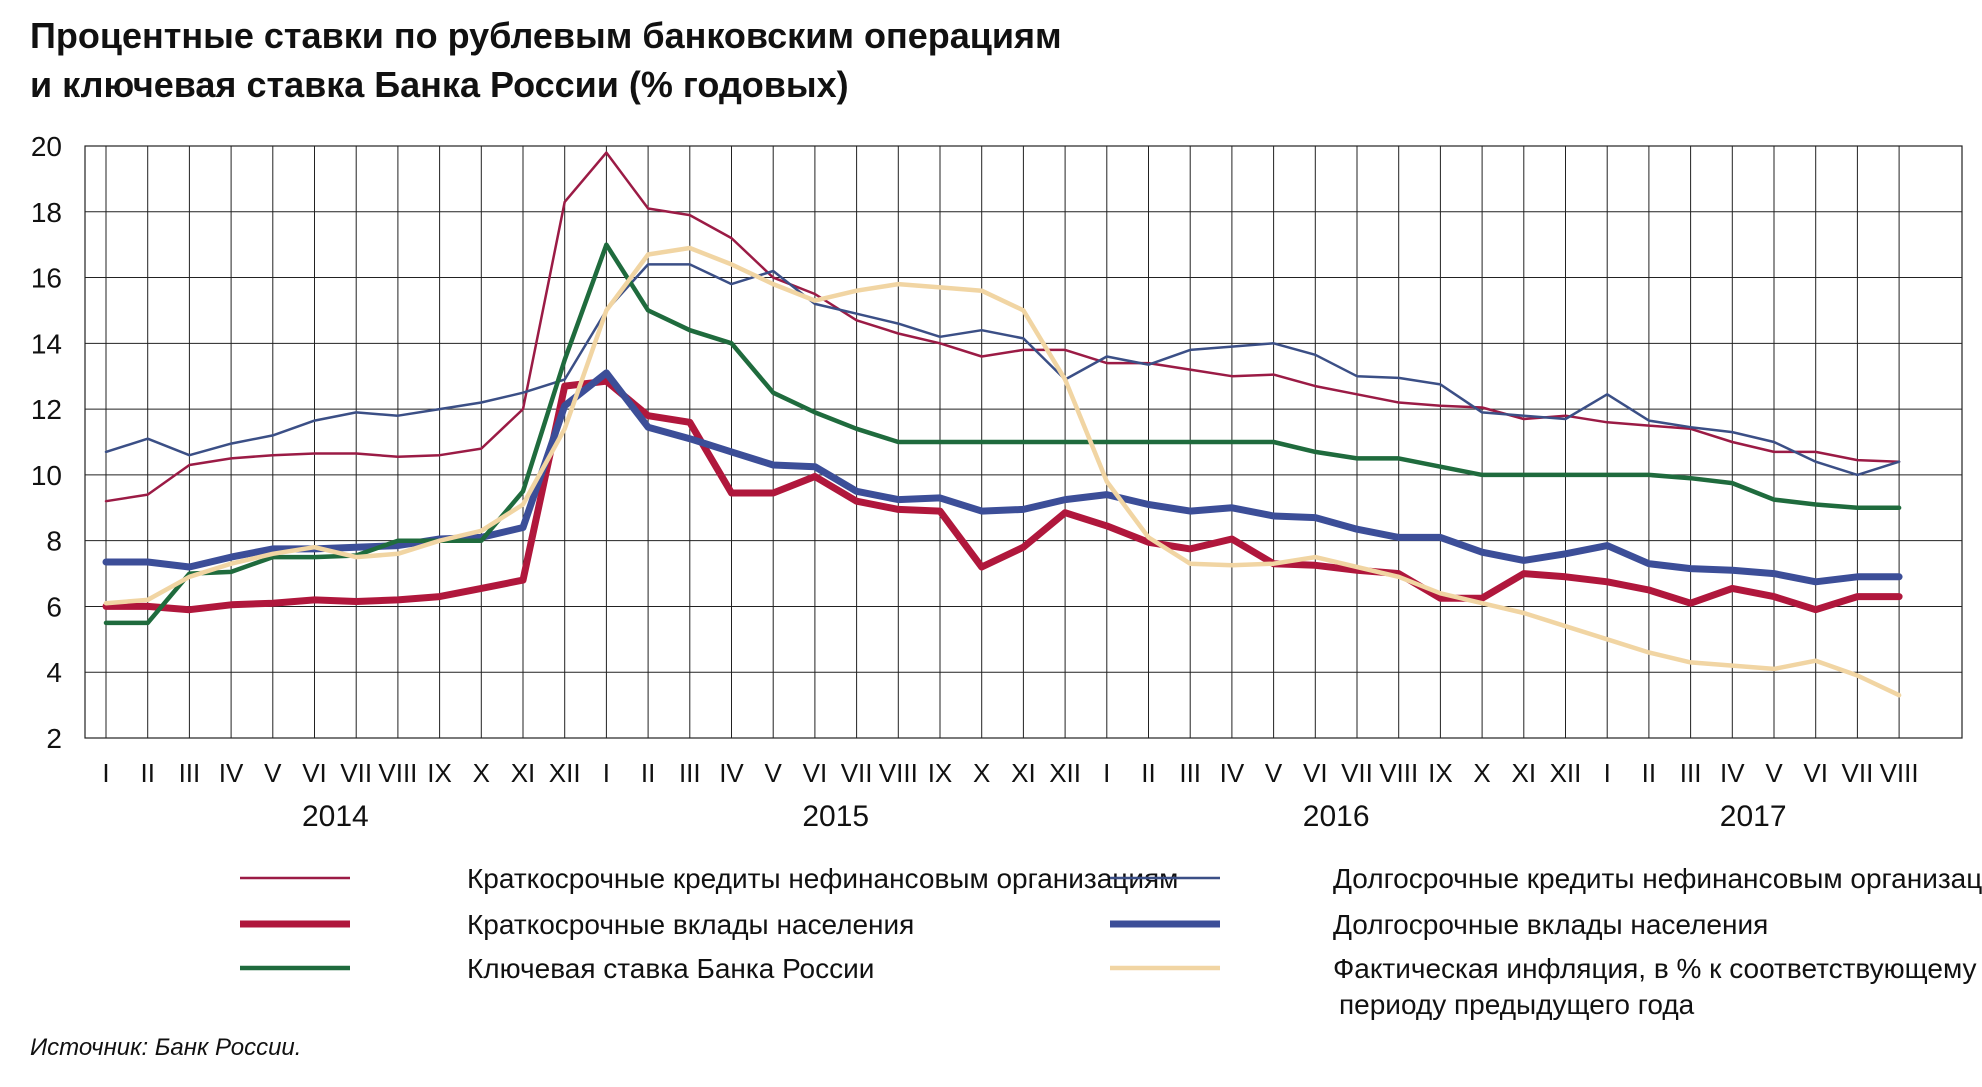  Describe the element at coordinates (165, 1047) in the screenshot. I see `source-note: Источник: Банк России.` at that location.